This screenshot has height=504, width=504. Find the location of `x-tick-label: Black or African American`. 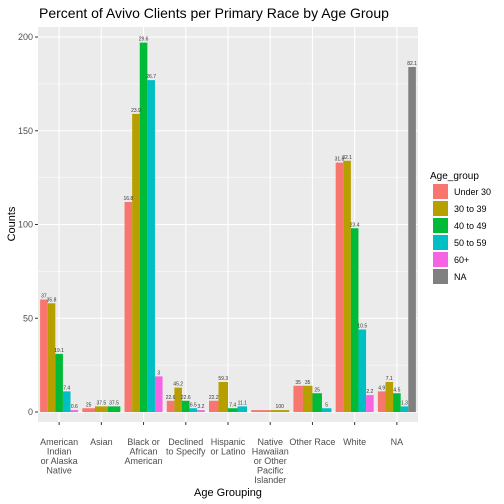

x-tick-label: Black or African American is located at coordinates (144, 451).